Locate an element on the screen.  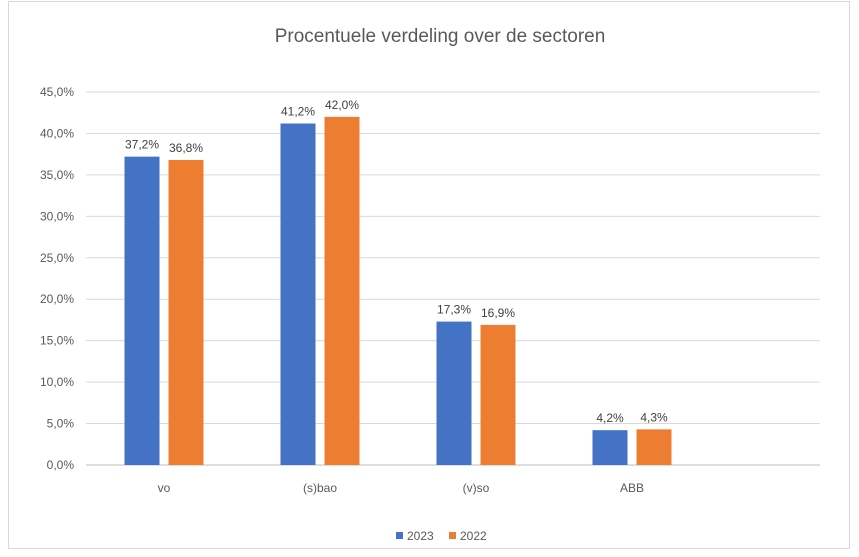
y-tick-label: 10,0% is located at coordinates (57, 382).